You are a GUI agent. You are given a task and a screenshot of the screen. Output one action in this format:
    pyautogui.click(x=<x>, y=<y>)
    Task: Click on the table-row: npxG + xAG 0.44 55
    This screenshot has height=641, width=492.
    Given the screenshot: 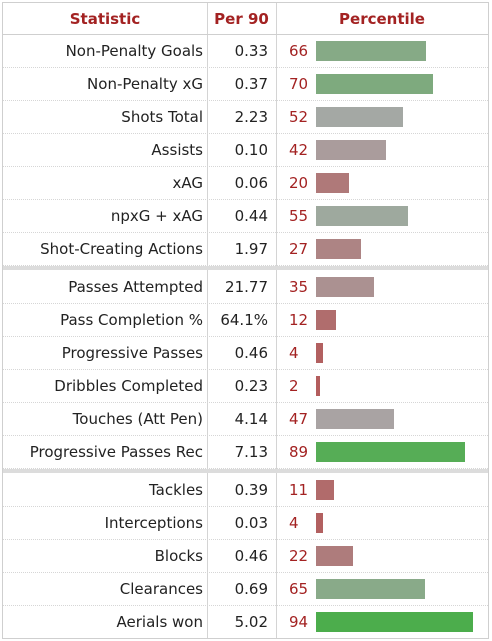 What is the action you would take?
    pyautogui.click(x=245, y=216)
    